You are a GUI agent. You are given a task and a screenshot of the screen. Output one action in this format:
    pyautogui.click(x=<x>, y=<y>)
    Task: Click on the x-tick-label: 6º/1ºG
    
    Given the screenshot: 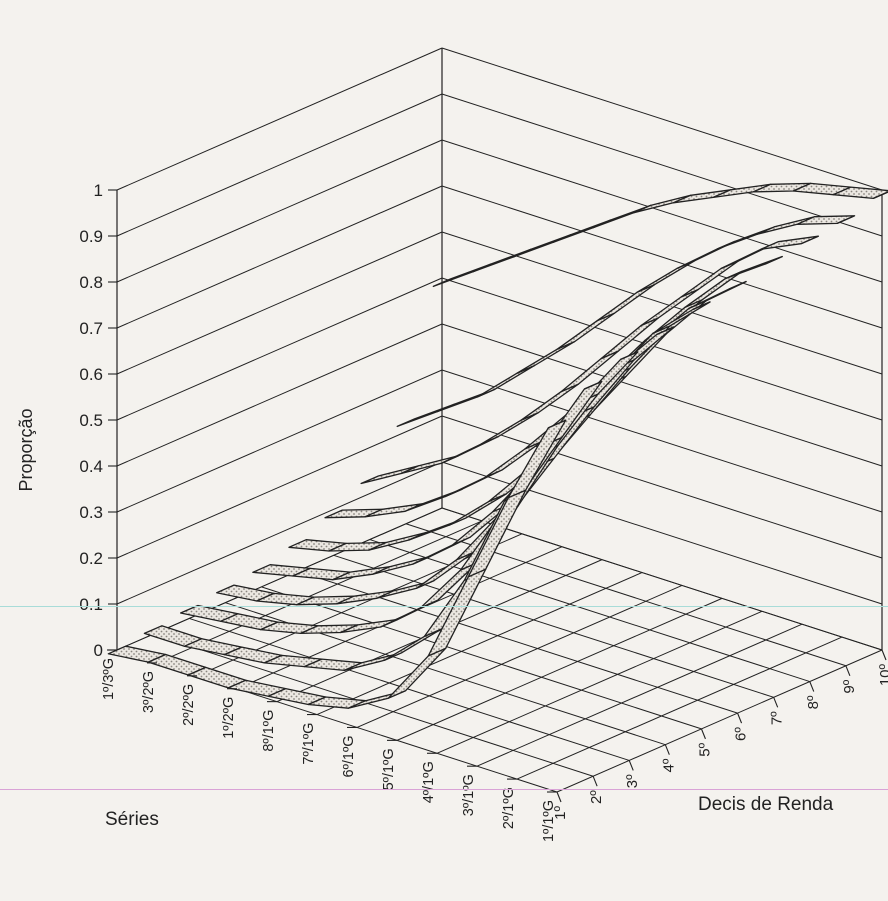 What is the action you would take?
    pyautogui.click(x=349, y=756)
    